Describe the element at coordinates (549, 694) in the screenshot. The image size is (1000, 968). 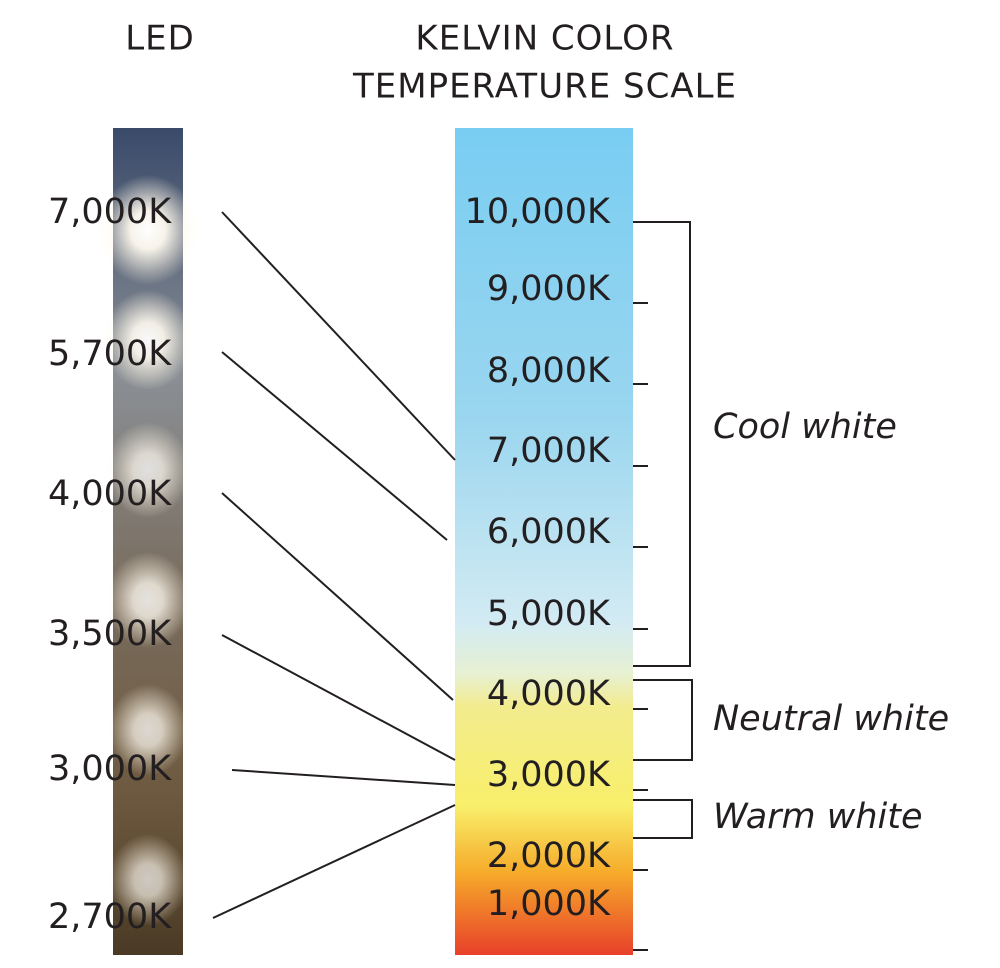
I see `scale-label: 4,000K` at that location.